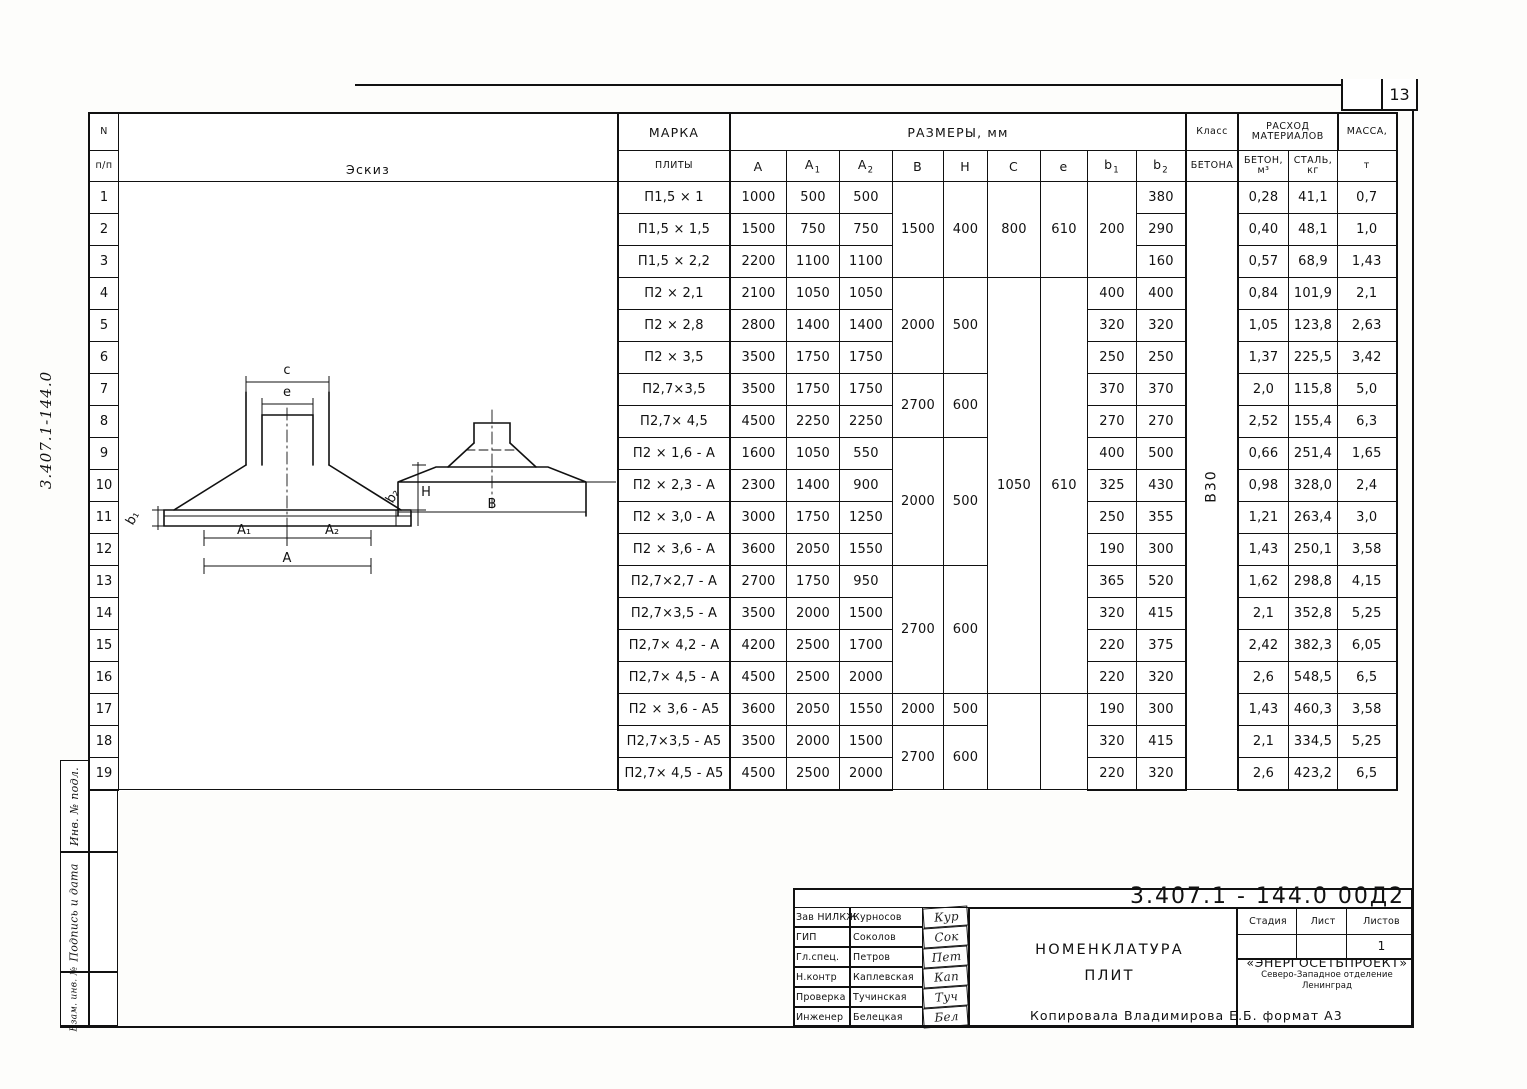  What do you see at coordinates (674, 166) in the screenshot?
I see `th-mark-sub: ПЛИТЫ` at bounding box center [674, 166].